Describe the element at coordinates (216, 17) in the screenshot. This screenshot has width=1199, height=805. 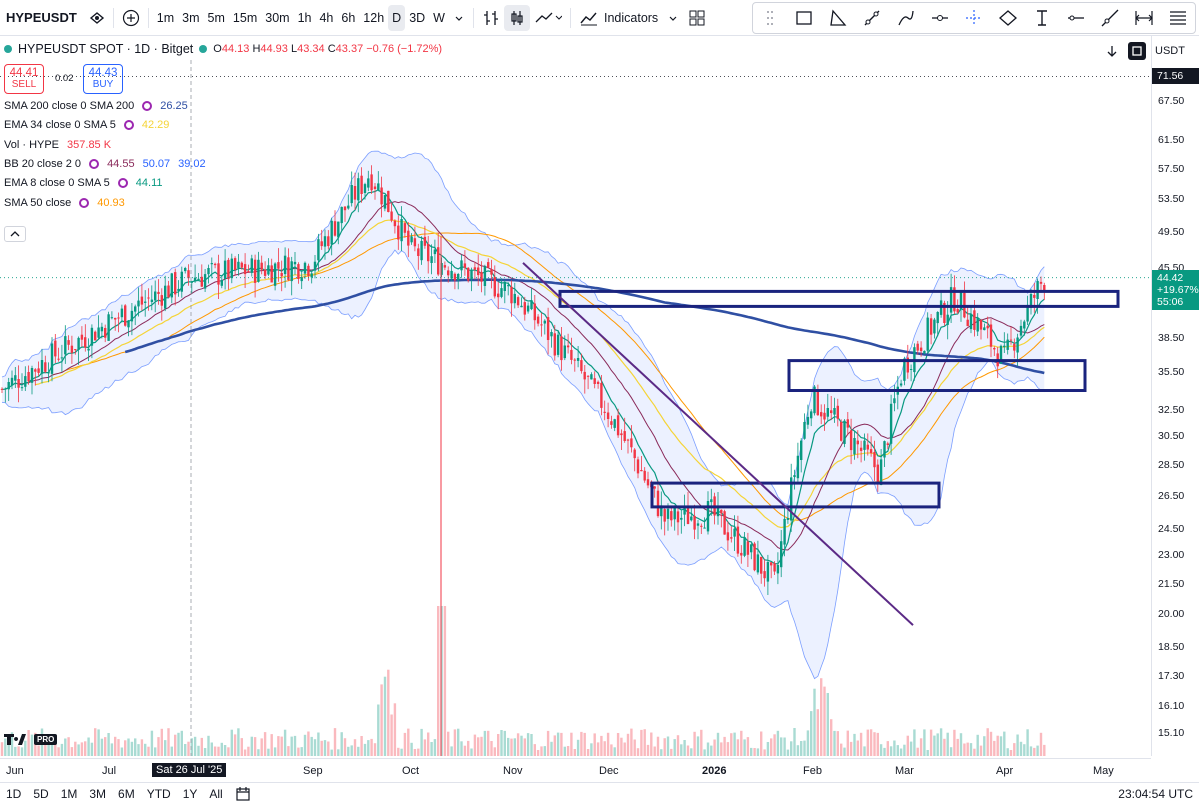
I see `interval-5m: 5m` at that location.